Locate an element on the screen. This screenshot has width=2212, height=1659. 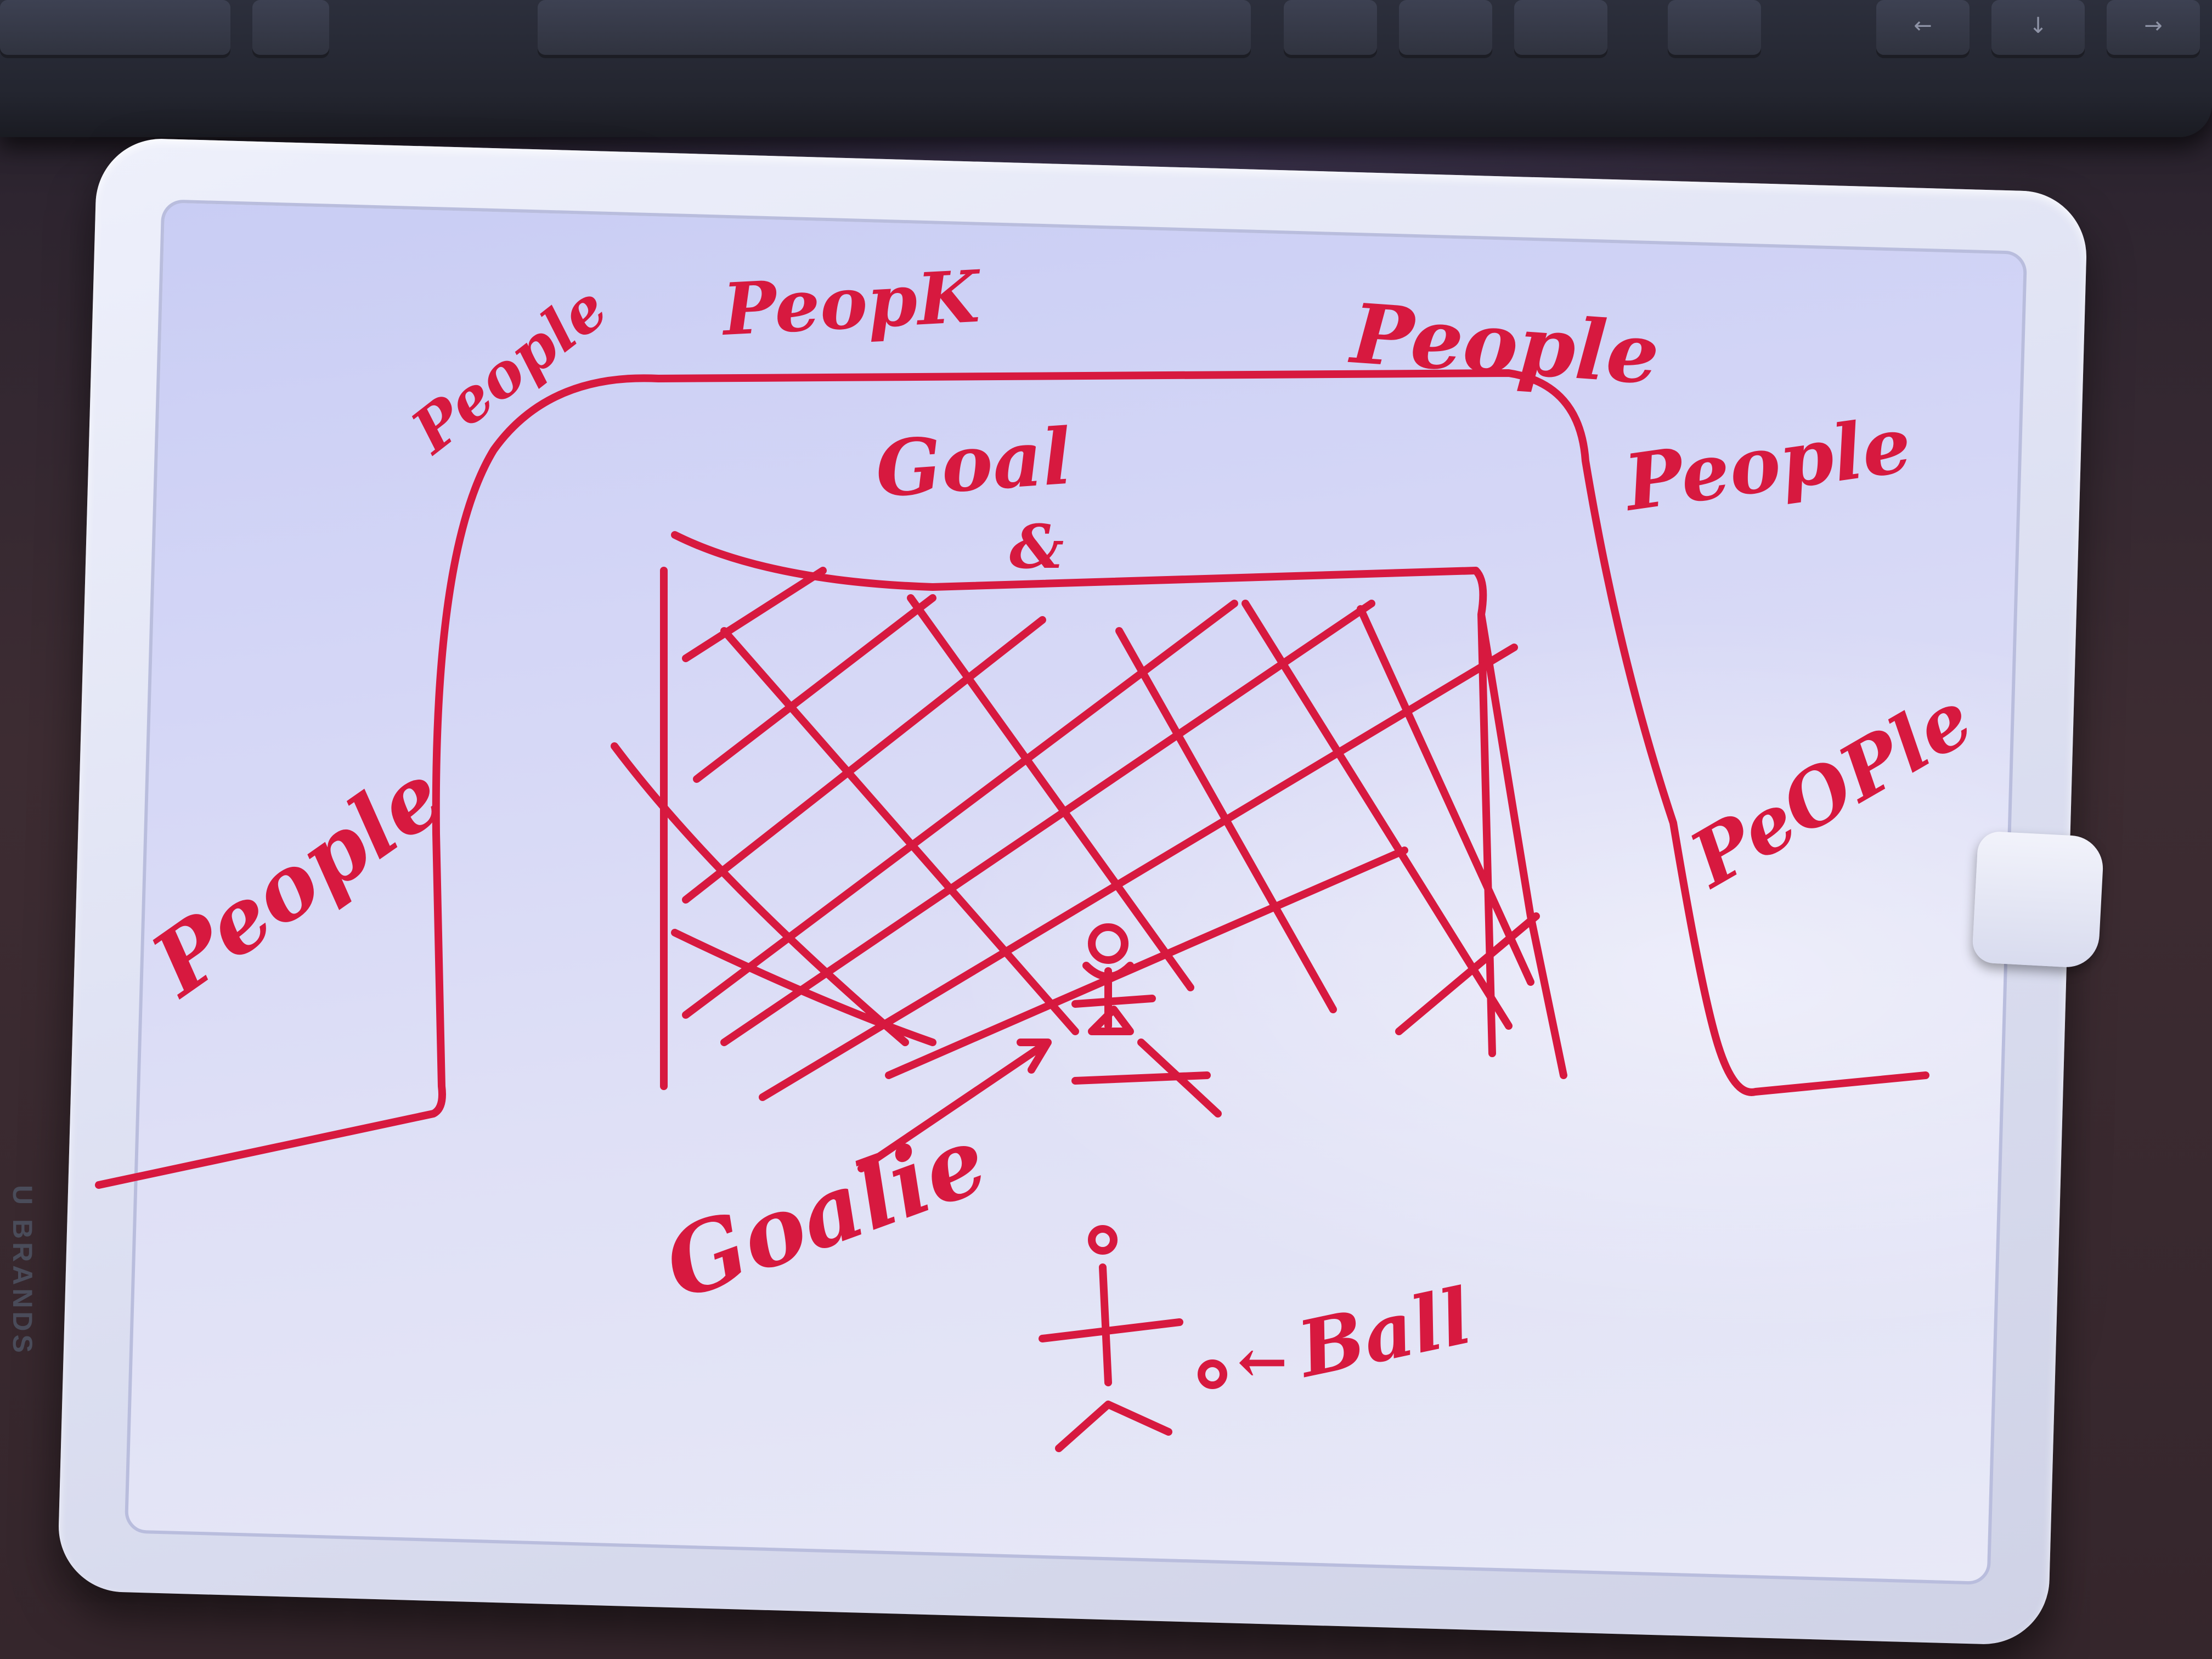
arrow-down-key: ↓ is located at coordinates (2038, 27).